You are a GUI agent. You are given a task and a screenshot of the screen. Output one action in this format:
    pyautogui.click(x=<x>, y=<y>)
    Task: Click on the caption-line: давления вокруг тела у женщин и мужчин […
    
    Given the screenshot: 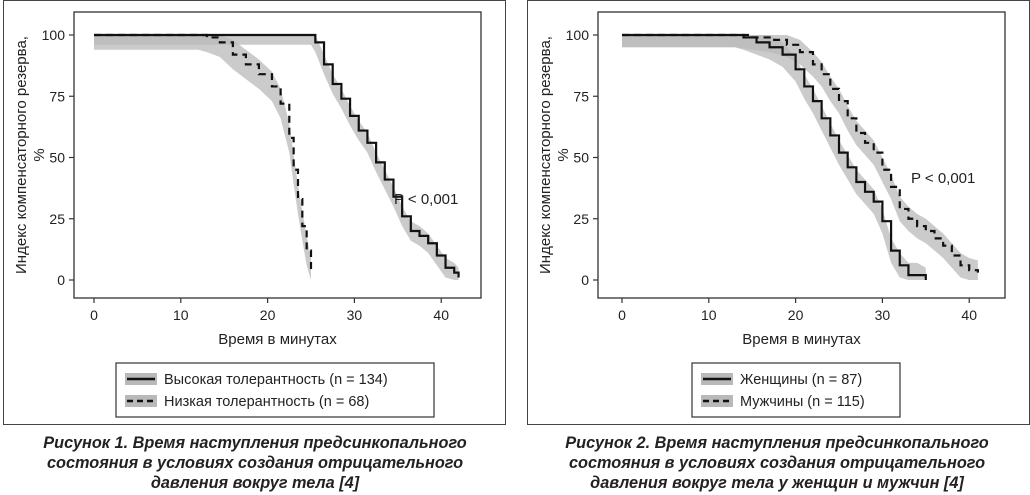 What is the action you would take?
    pyautogui.click(x=777, y=483)
    